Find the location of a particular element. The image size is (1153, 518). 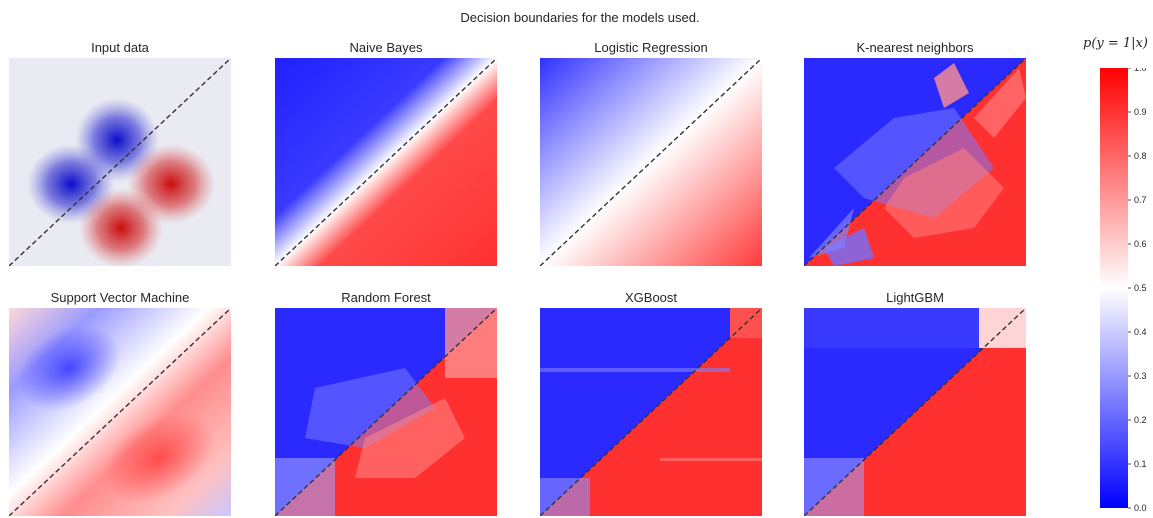

panel-lightgbm: LightGBM is located at coordinates (915, 403).